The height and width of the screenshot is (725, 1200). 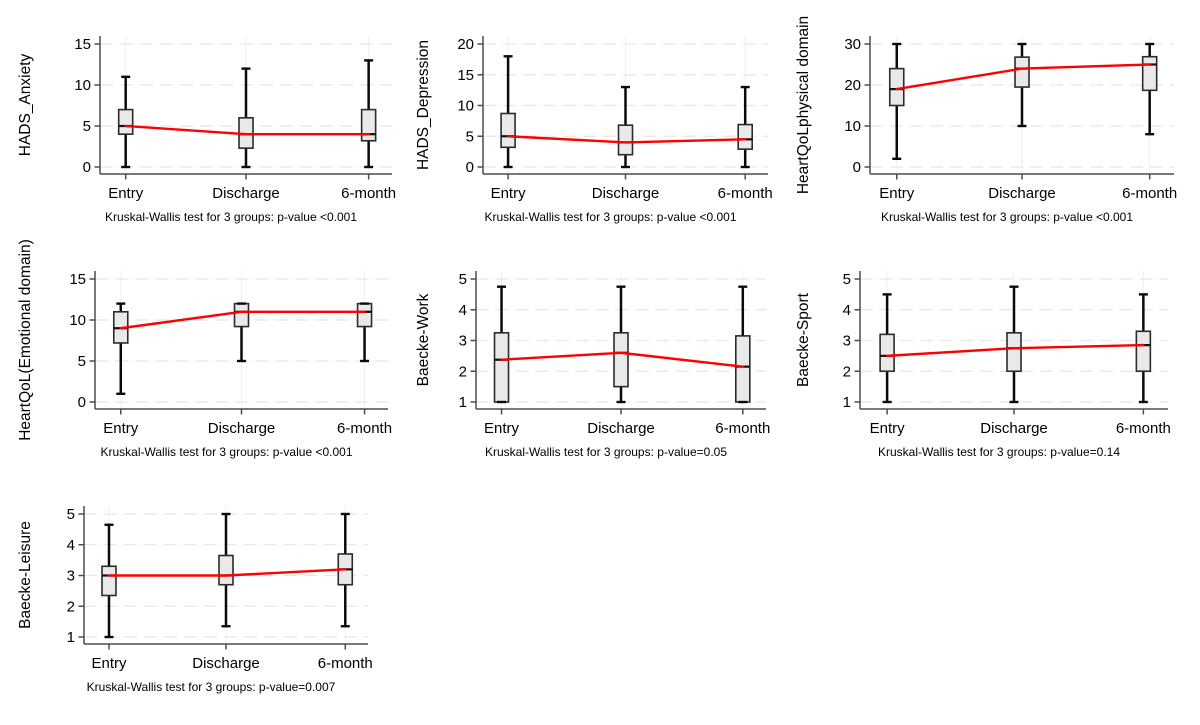 What do you see at coordinates (25, 575) in the screenshot?
I see `y-axis-title: Baecke-Leisure` at bounding box center [25, 575].